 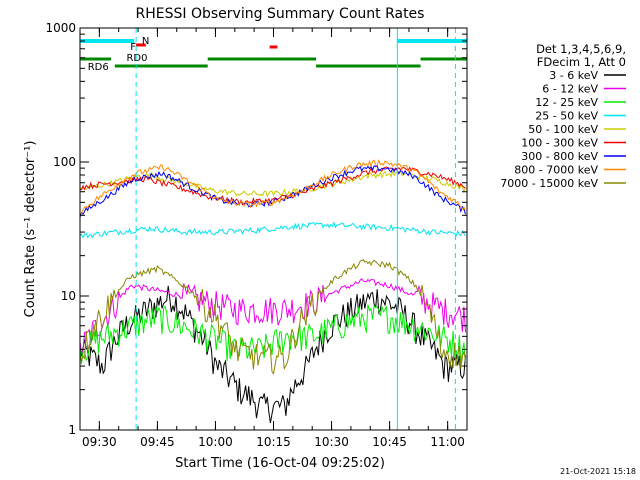 What do you see at coordinates (60, 28) in the screenshot?
I see `y-tick-label: 1000` at bounding box center [60, 28].